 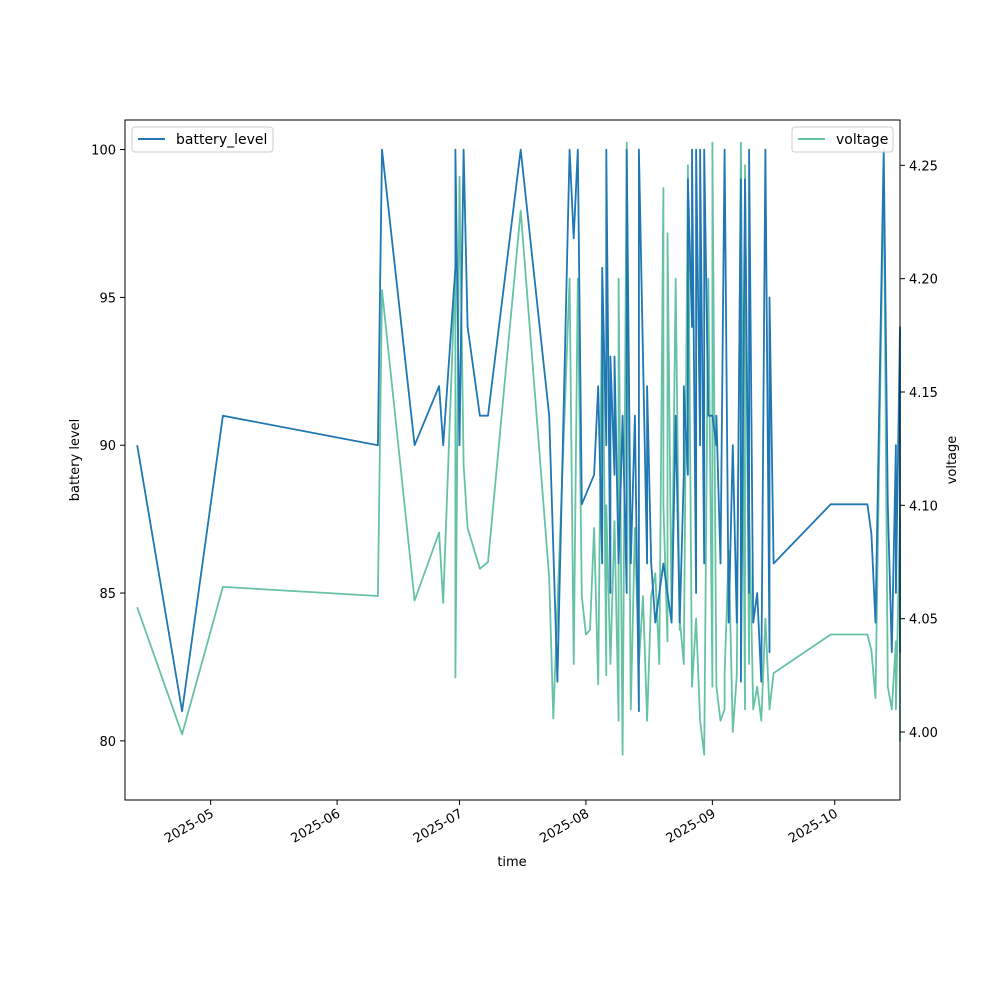 I want to click on right-y-tick-label: 4.25, so click(x=923, y=166).